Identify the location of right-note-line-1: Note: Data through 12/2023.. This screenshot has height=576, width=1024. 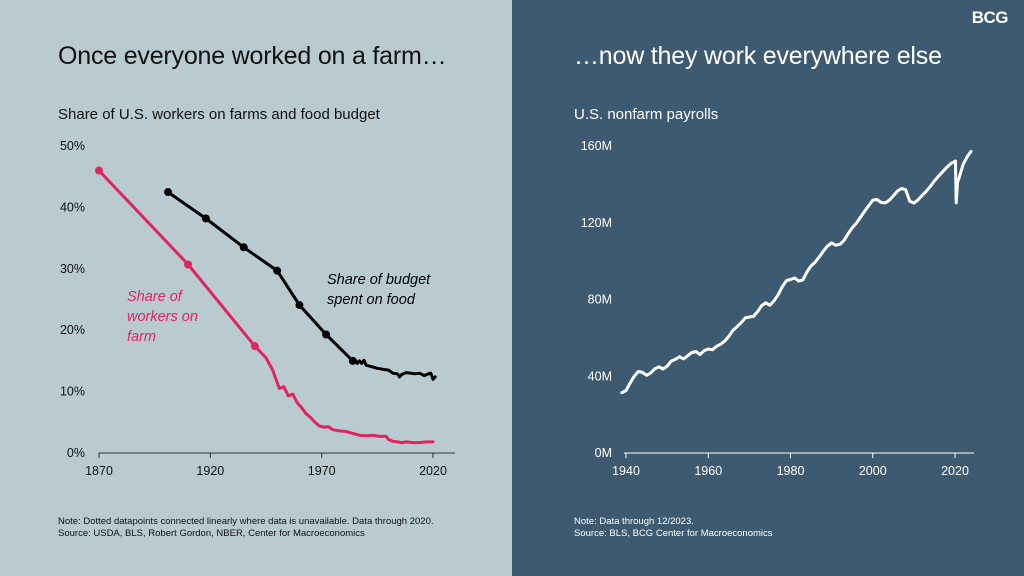
(634, 521).